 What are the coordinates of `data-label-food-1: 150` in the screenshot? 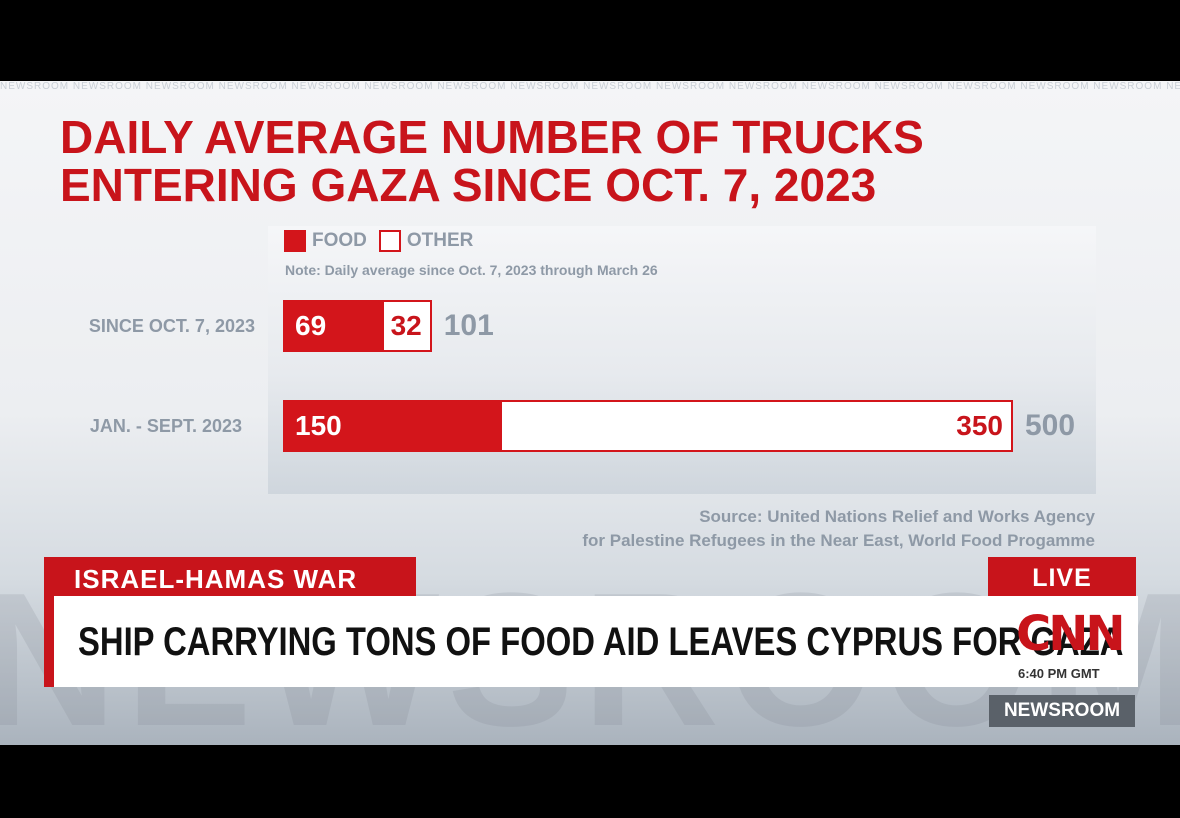 It's located at (318, 425).